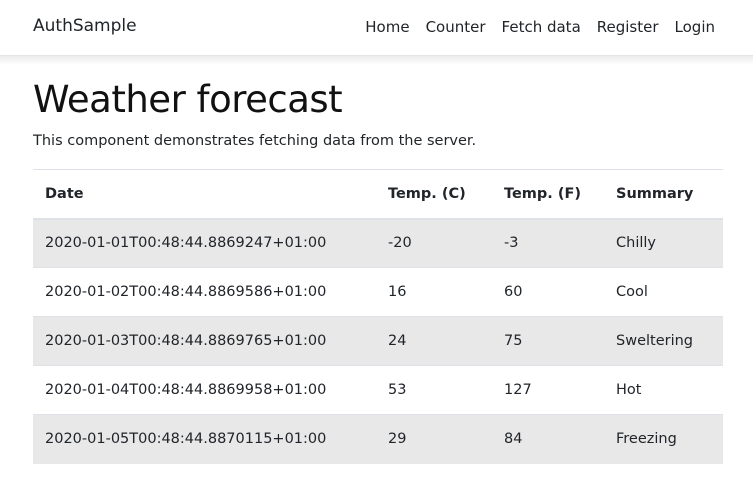 The height and width of the screenshot is (483, 753). What do you see at coordinates (434, 341) in the screenshot?
I see `cell-temp-c: 24` at bounding box center [434, 341].